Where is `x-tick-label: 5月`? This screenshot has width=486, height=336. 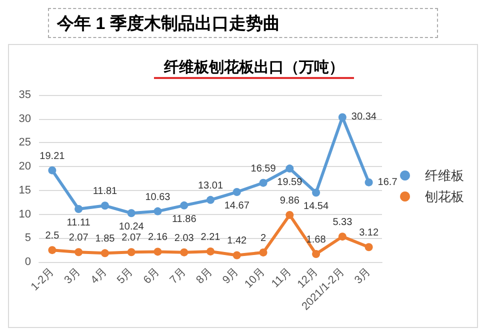
x-tick-label: 5月 is located at coordinates (125, 276).